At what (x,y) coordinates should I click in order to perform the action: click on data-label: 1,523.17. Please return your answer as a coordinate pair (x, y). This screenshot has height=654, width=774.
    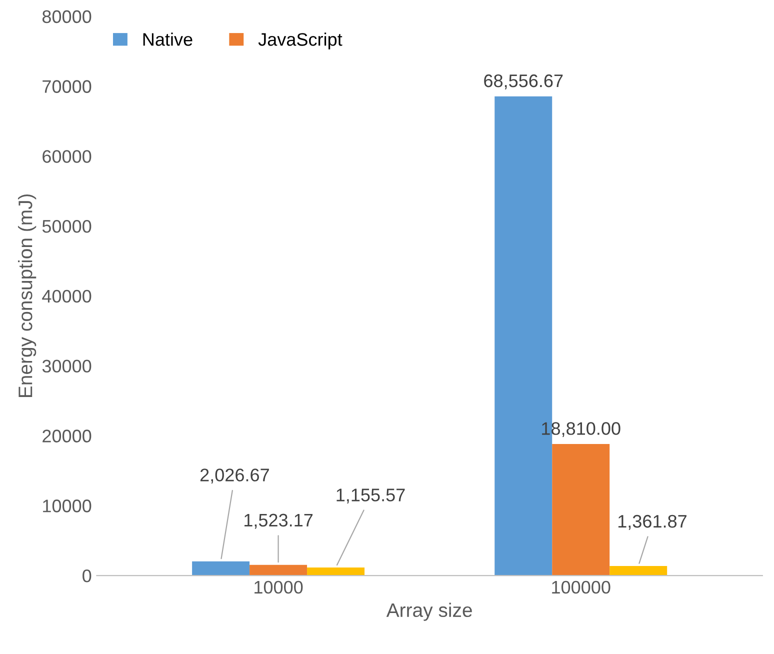
    Looking at the image, I should click on (278, 521).